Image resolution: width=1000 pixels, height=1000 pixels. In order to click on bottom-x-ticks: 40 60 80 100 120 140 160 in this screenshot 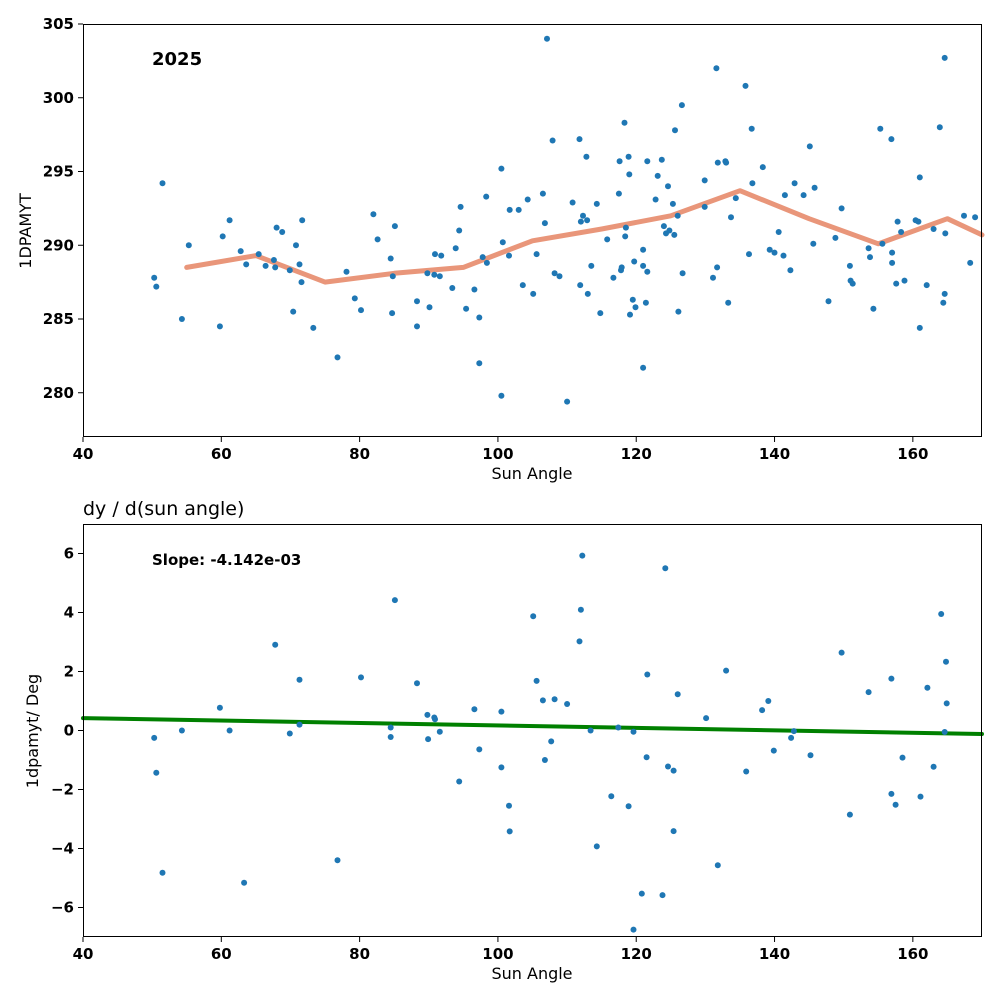, I will do `click(501, 950)`.